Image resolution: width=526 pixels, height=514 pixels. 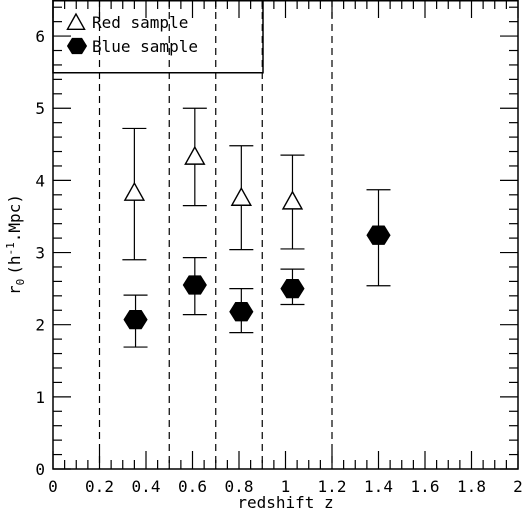 I want to click on x-axis-title: redshift z, so click(x=285, y=502).